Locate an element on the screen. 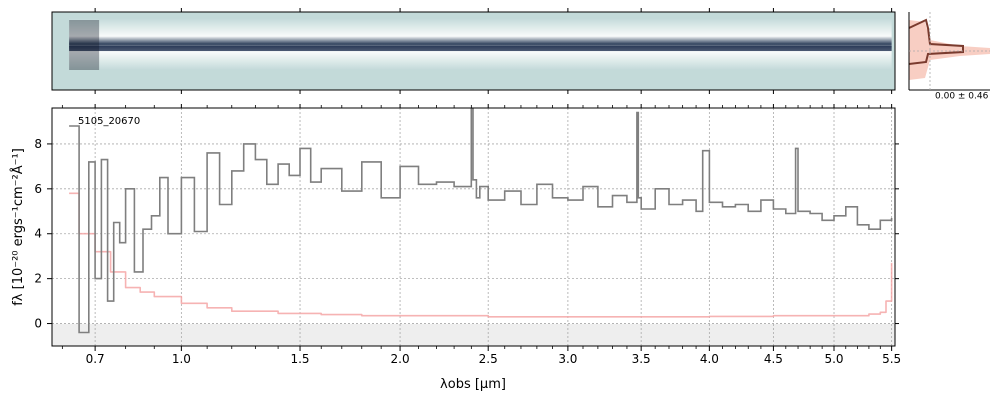 The height and width of the screenshot is (400, 1000). spectrum-2d-band is located at coordinates (480, 44).